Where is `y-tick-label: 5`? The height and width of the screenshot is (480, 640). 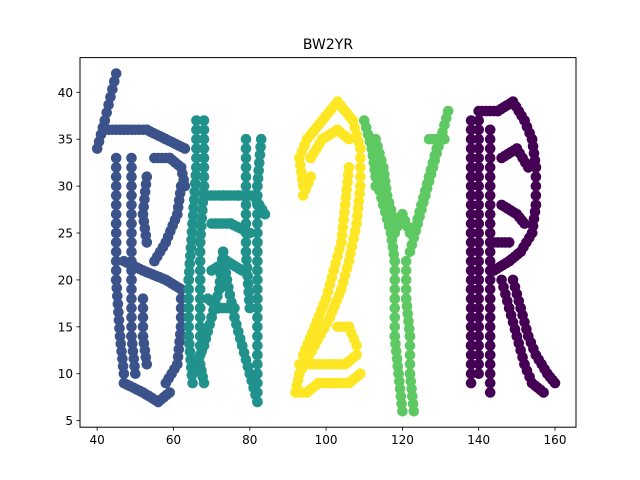 y-tick-label: 5 is located at coordinates (69, 421).